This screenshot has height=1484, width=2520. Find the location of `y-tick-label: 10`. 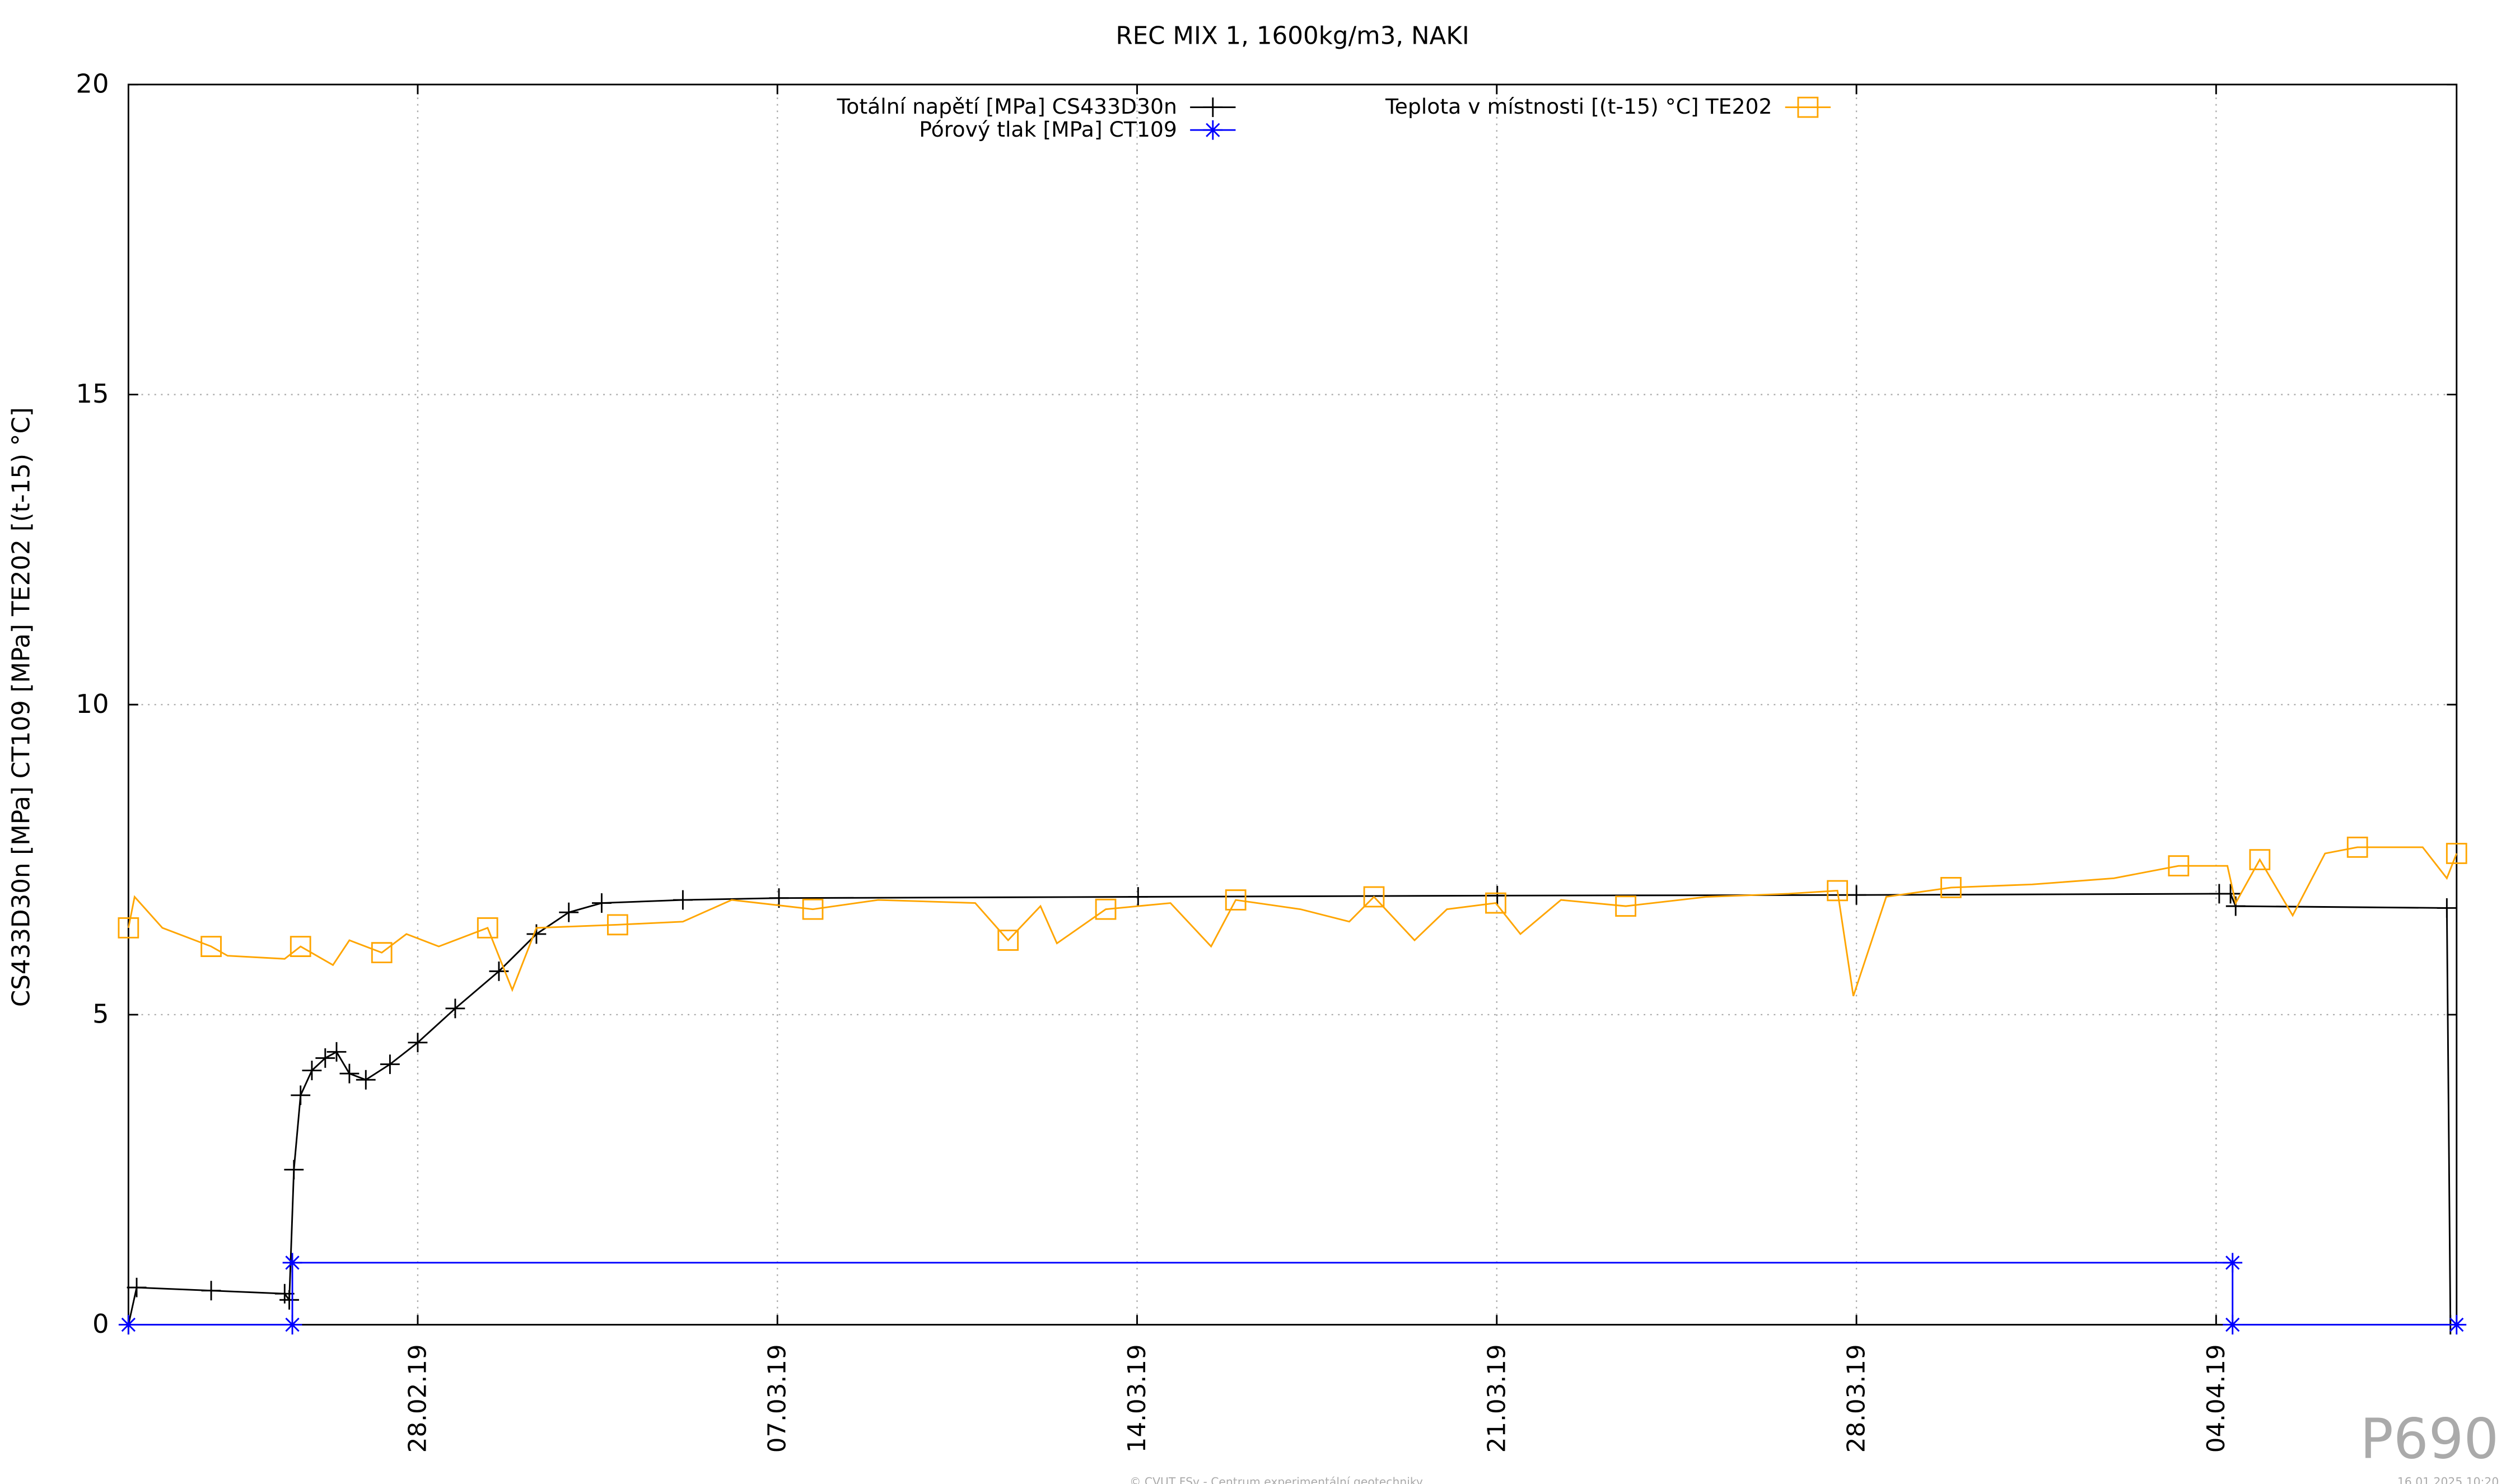

y-tick-label: 10 is located at coordinates (93, 704).